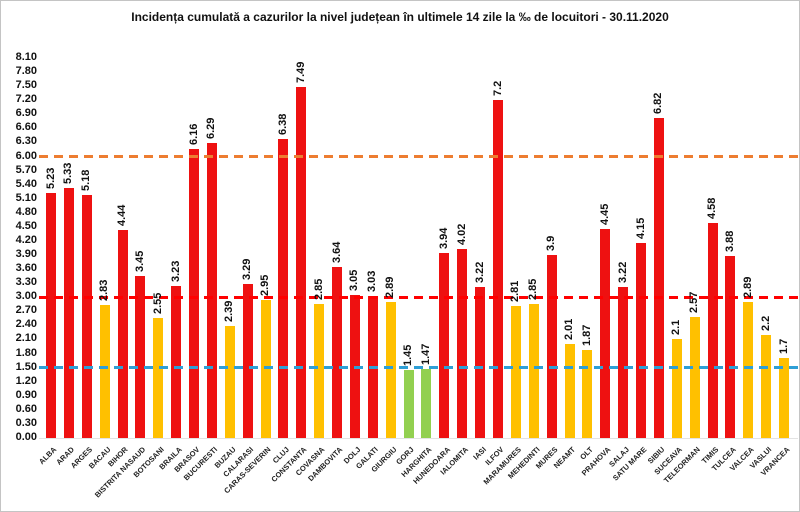 The image size is (800, 512). Describe the element at coordinates (418, 438) in the screenshot. I see `x-axis-line` at that location.